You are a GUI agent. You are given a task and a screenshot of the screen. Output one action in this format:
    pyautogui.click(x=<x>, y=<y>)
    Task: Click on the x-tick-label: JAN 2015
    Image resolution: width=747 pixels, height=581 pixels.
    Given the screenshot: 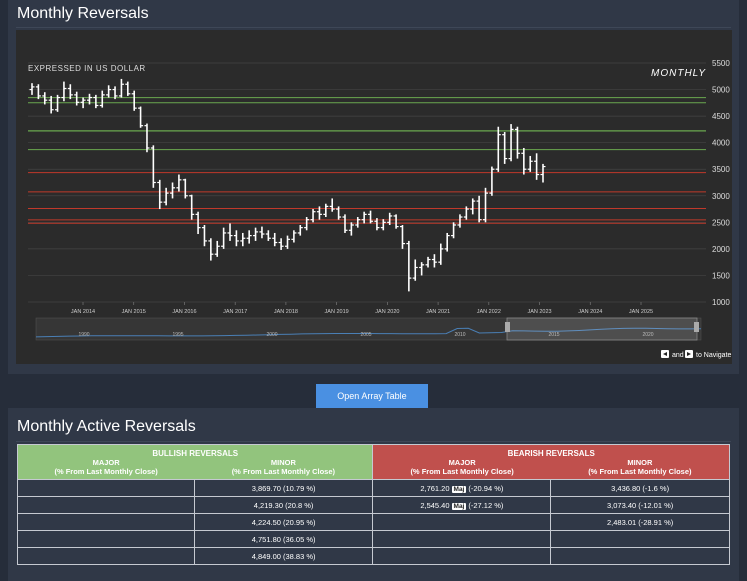 What is the action you would take?
    pyautogui.click(x=134, y=312)
    